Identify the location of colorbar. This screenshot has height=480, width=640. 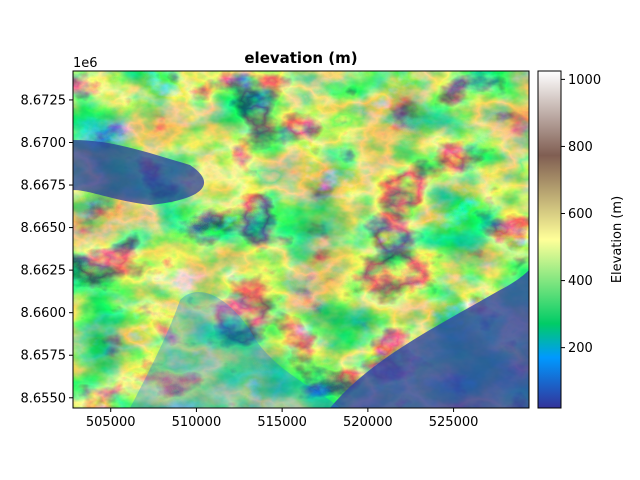
(549, 239).